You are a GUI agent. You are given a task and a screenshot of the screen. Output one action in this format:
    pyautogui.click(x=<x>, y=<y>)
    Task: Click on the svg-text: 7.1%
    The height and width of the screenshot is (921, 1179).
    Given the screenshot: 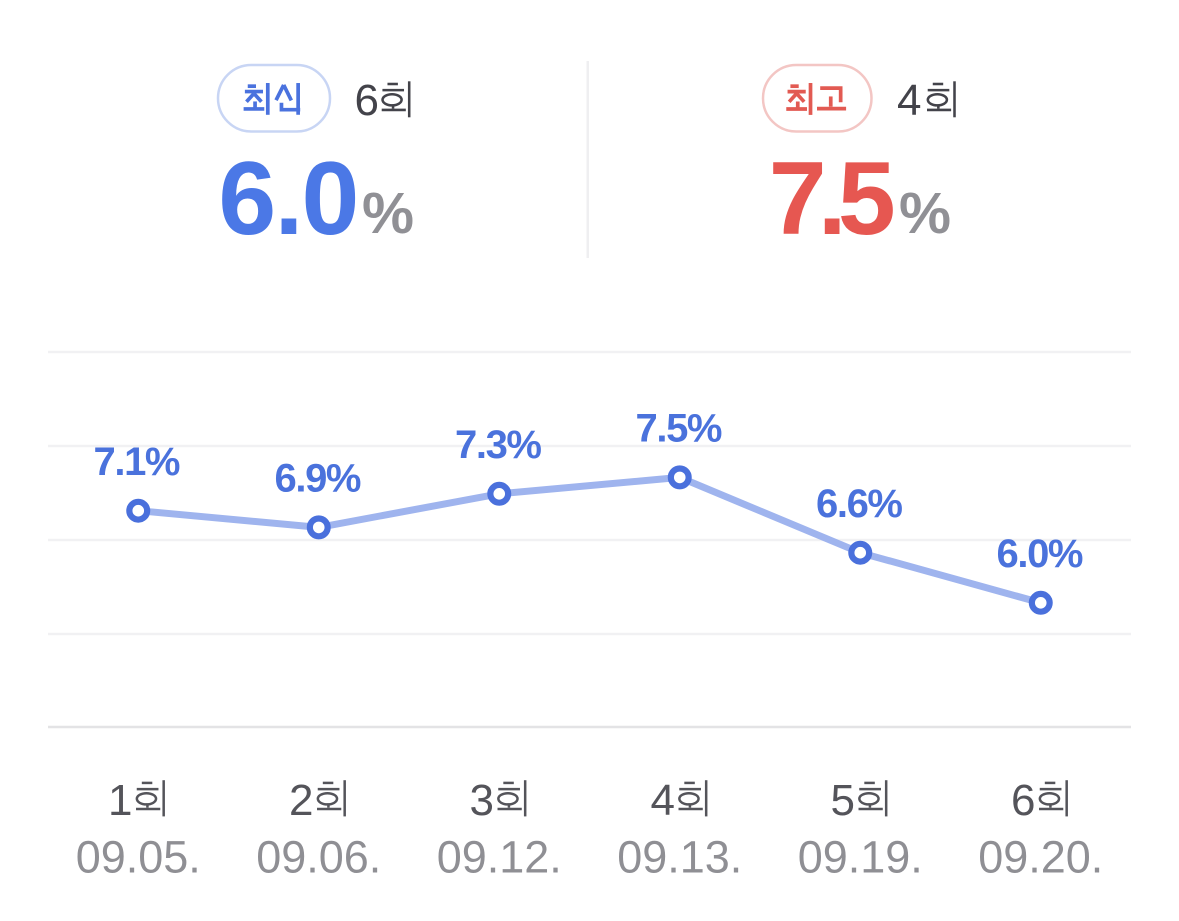 What is the action you would take?
    pyautogui.click(x=137, y=462)
    